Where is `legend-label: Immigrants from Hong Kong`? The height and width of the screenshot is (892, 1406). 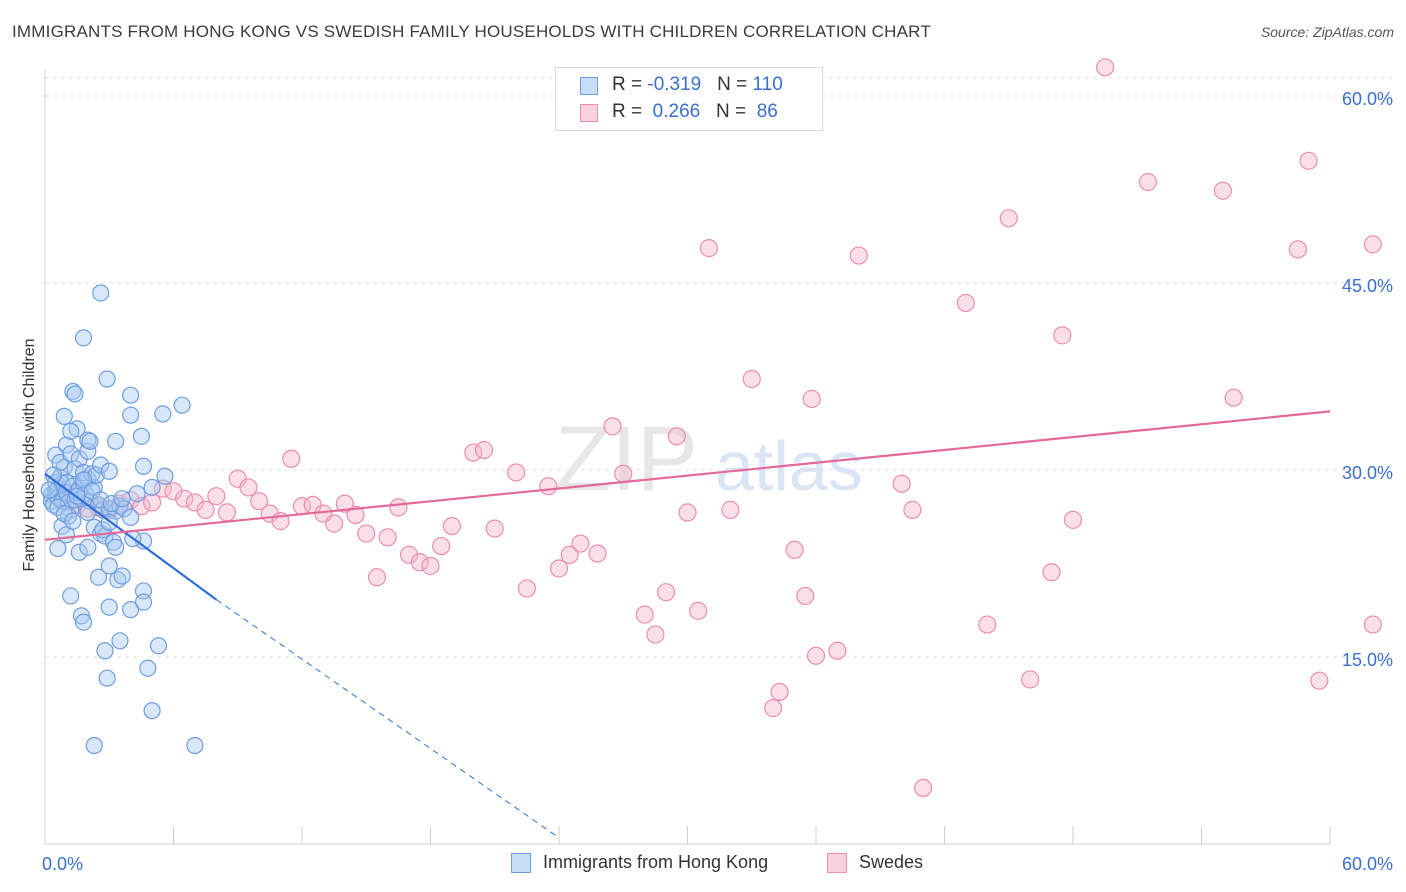
legend-label: Immigrants from Hong Kong is located at coordinates (656, 862).